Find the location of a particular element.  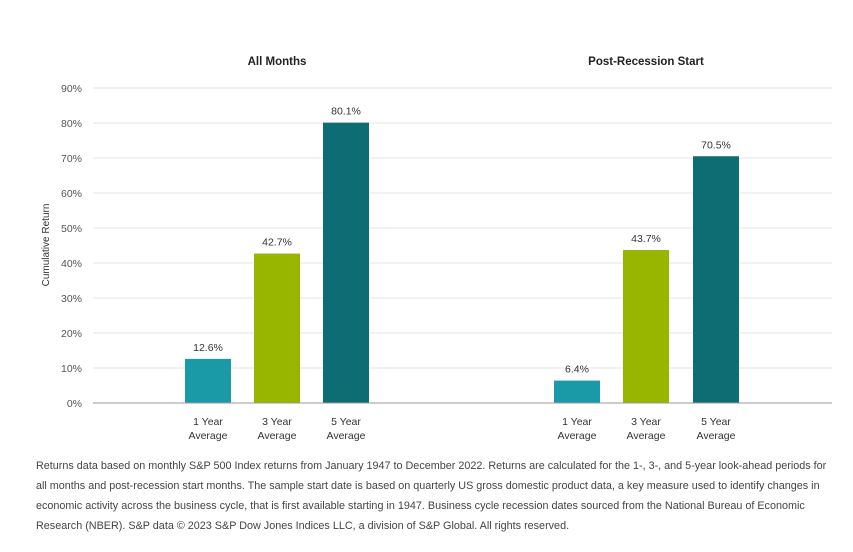

y-tick-label: 70% is located at coordinates (71, 159).